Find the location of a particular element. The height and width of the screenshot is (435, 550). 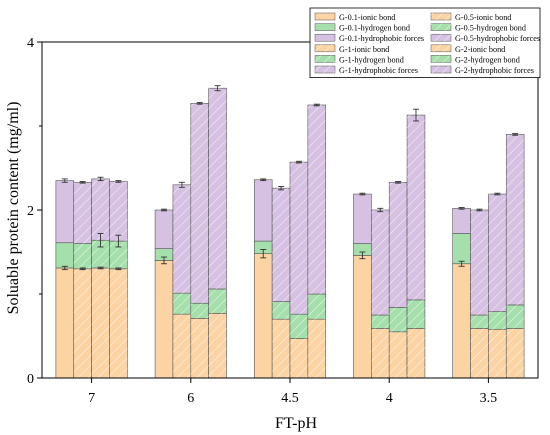

x-tick-label: 7 is located at coordinates (91, 398).